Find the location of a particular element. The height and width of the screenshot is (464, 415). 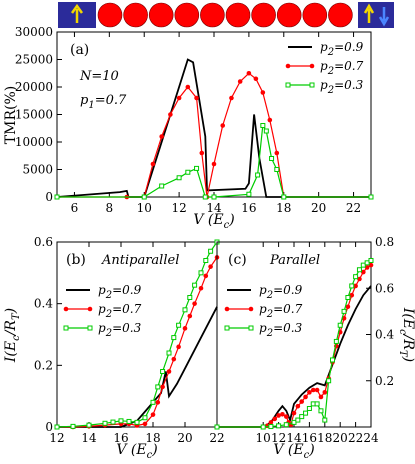

panel-a-xlabel: V (Ec) is located at coordinates (213, 221).